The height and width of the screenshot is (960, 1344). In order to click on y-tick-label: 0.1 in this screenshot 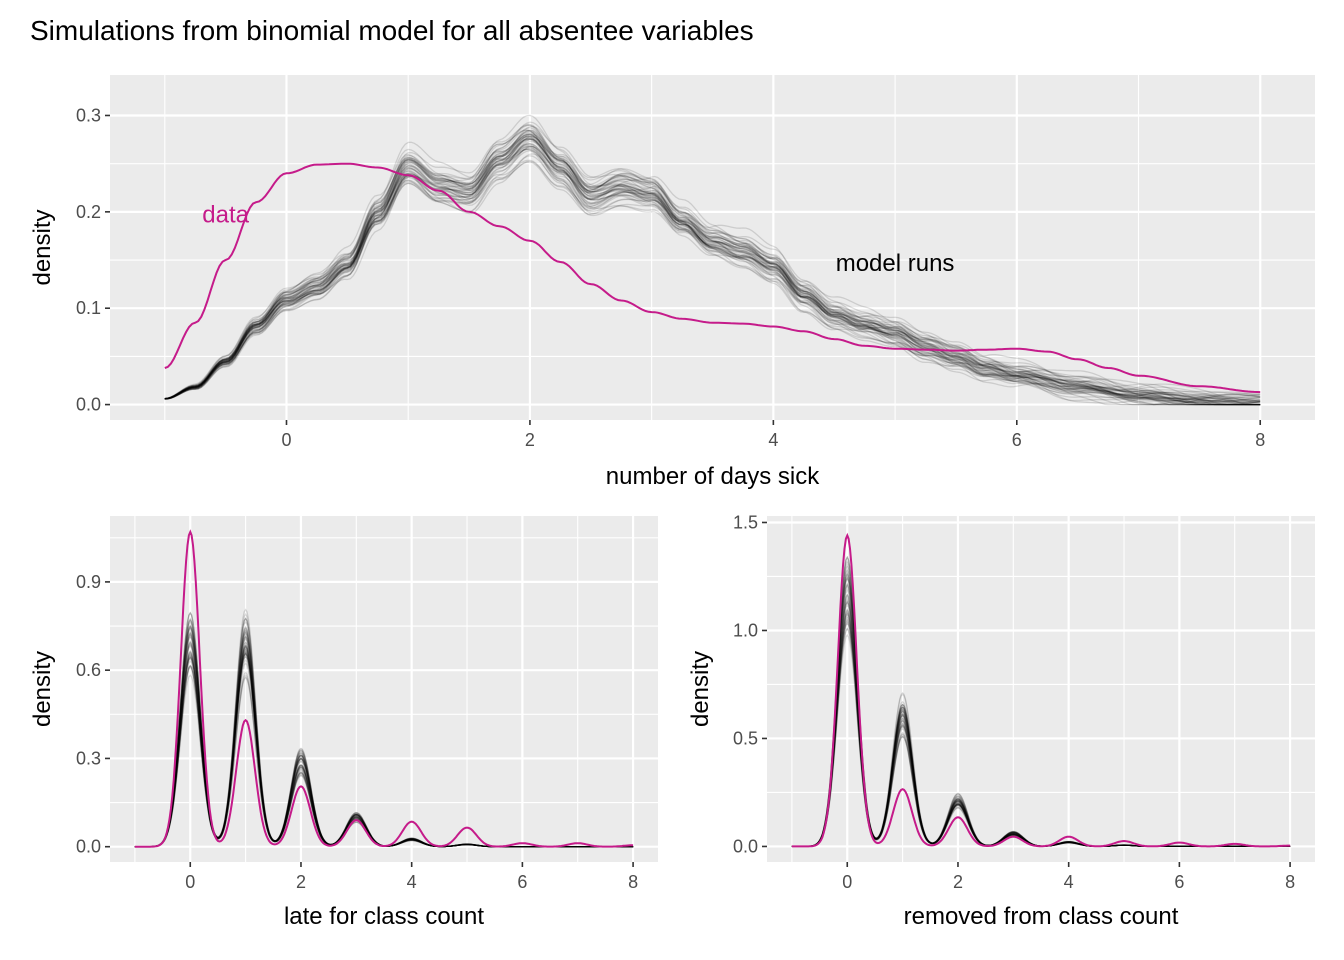, I will do `click(88, 308)`.